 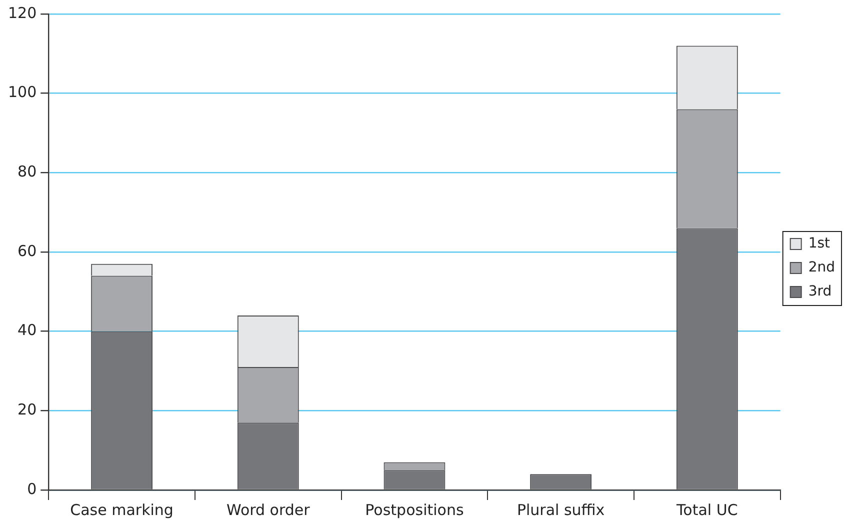 What do you see at coordinates (27, 251) in the screenshot?
I see `y-tick-label: 60` at bounding box center [27, 251].